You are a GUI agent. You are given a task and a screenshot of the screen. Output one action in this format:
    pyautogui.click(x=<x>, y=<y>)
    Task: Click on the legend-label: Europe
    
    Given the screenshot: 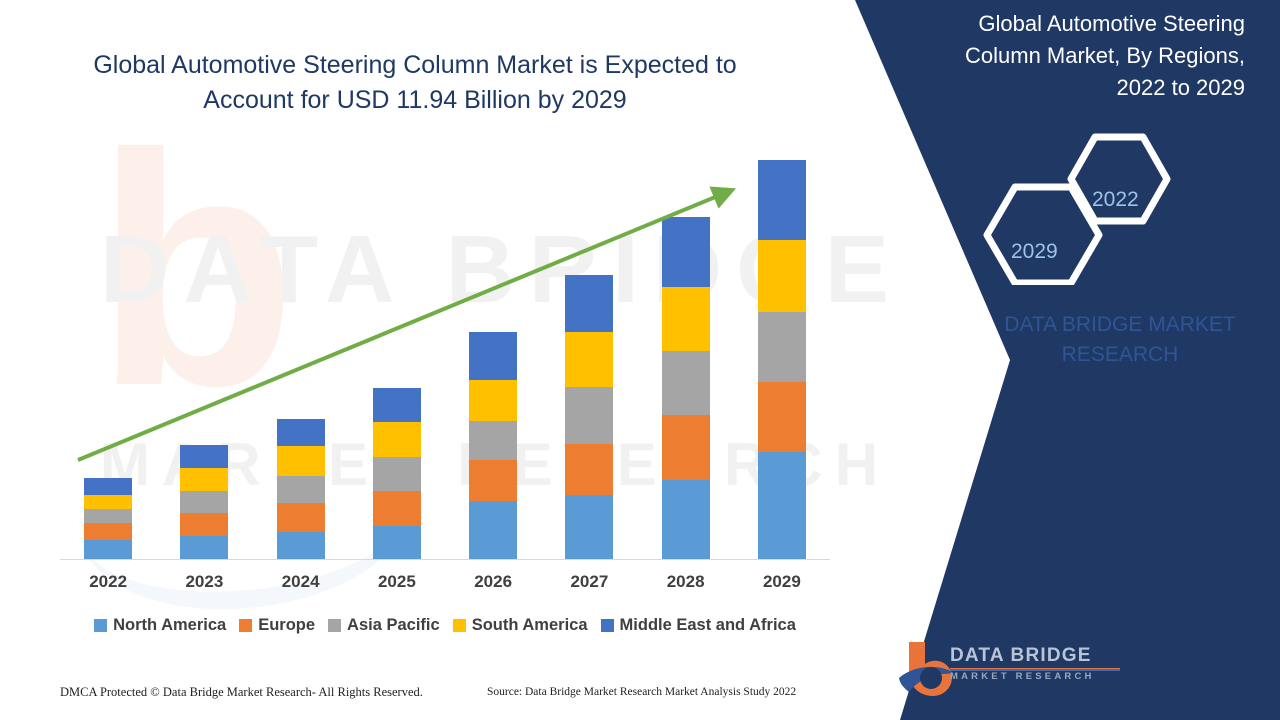 What is the action you would take?
    pyautogui.click(x=287, y=625)
    